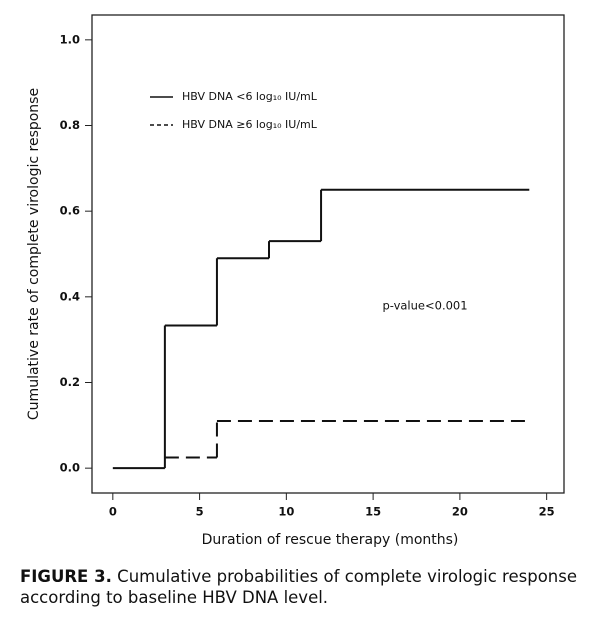 The height and width of the screenshot is (623, 592). Describe the element at coordinates (250, 124) in the screenshot. I see `legend-label: HBV DNA ≥6 log₁₀ IU/mL` at that location.